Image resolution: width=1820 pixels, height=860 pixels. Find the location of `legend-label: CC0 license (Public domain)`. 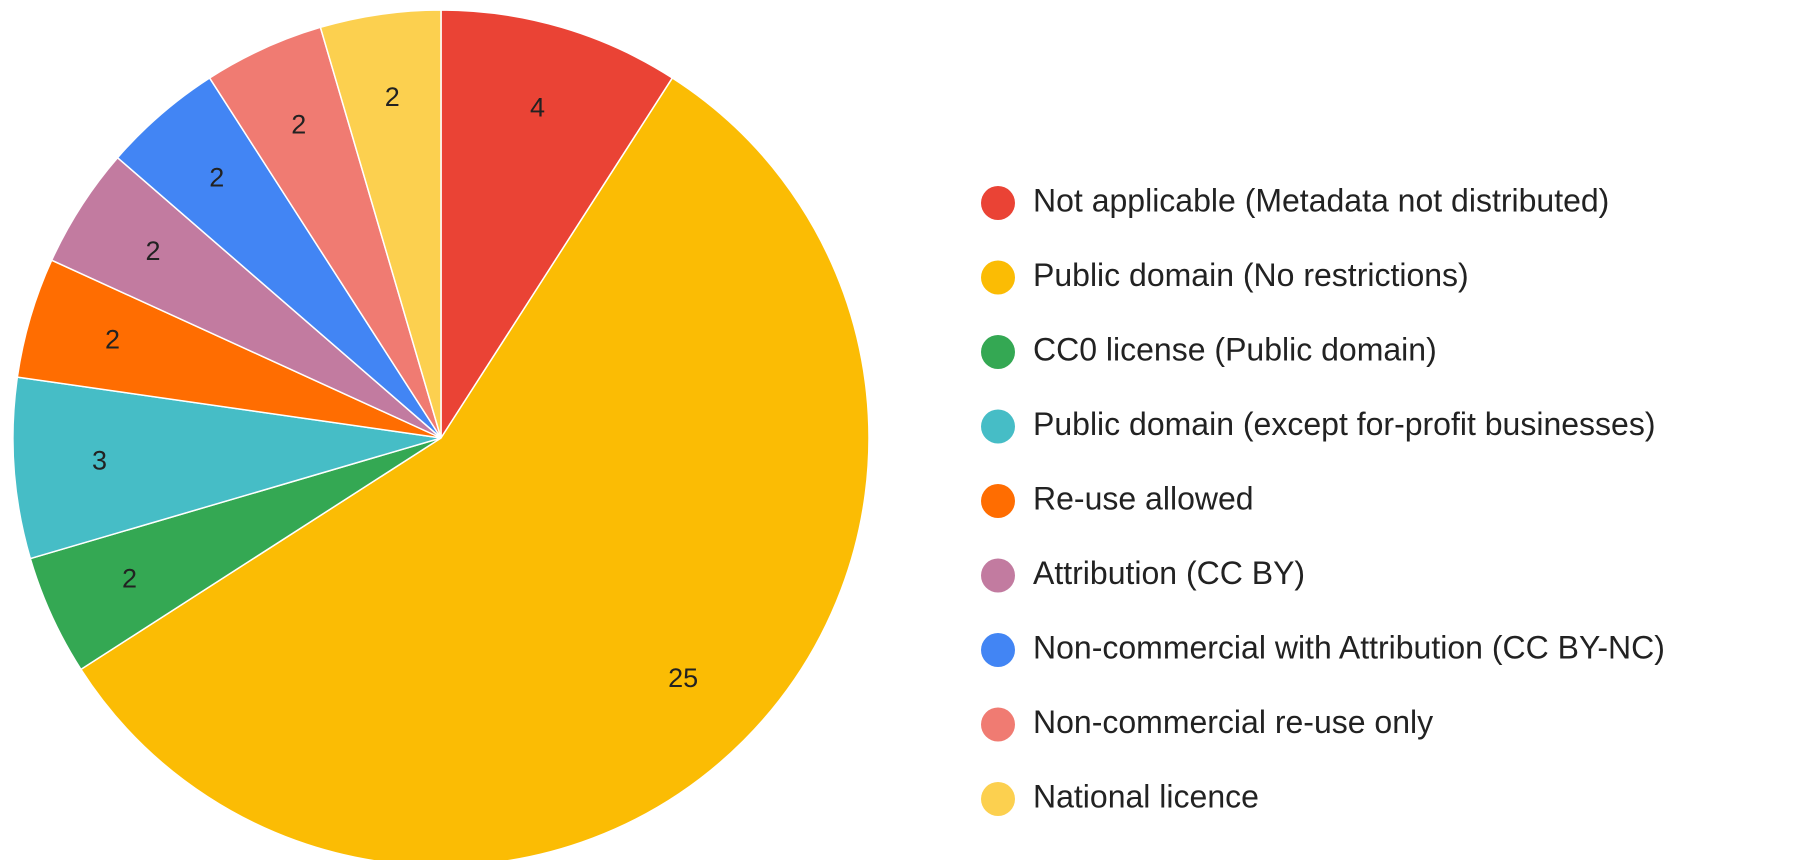

legend-label: CC0 license (Public domain) is located at coordinates (1235, 349).